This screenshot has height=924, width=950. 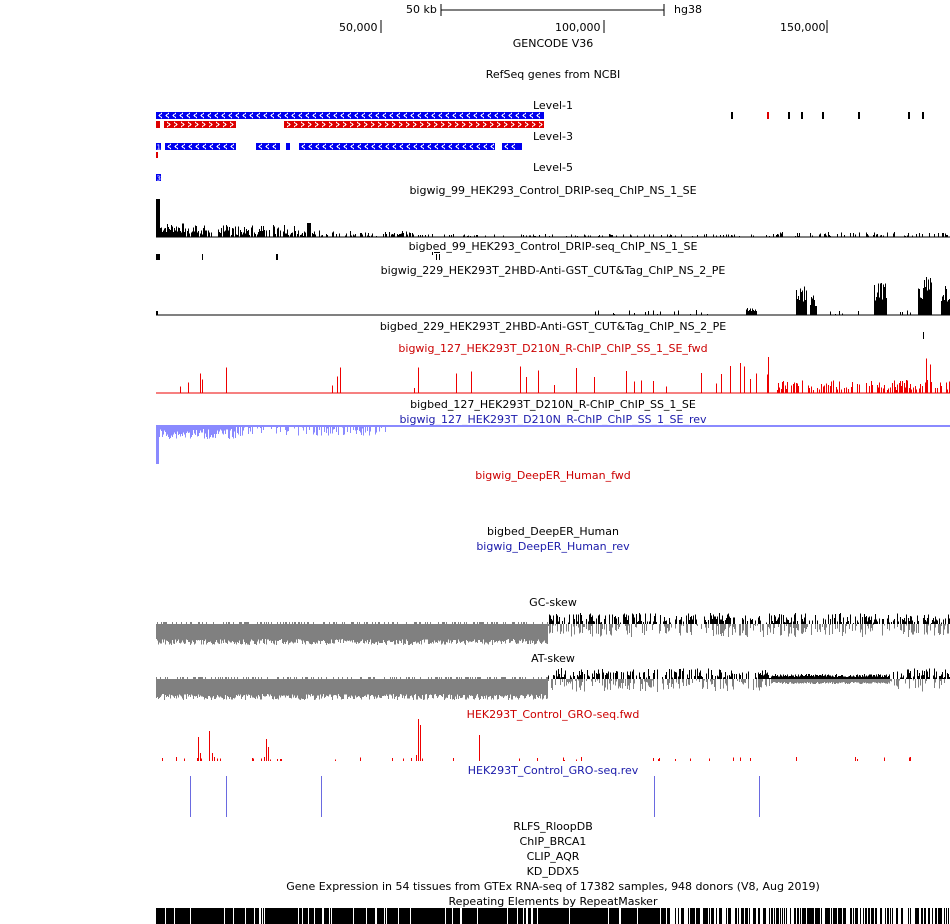 I want to click on gro-rev-signal-track, so click(x=553, y=797).